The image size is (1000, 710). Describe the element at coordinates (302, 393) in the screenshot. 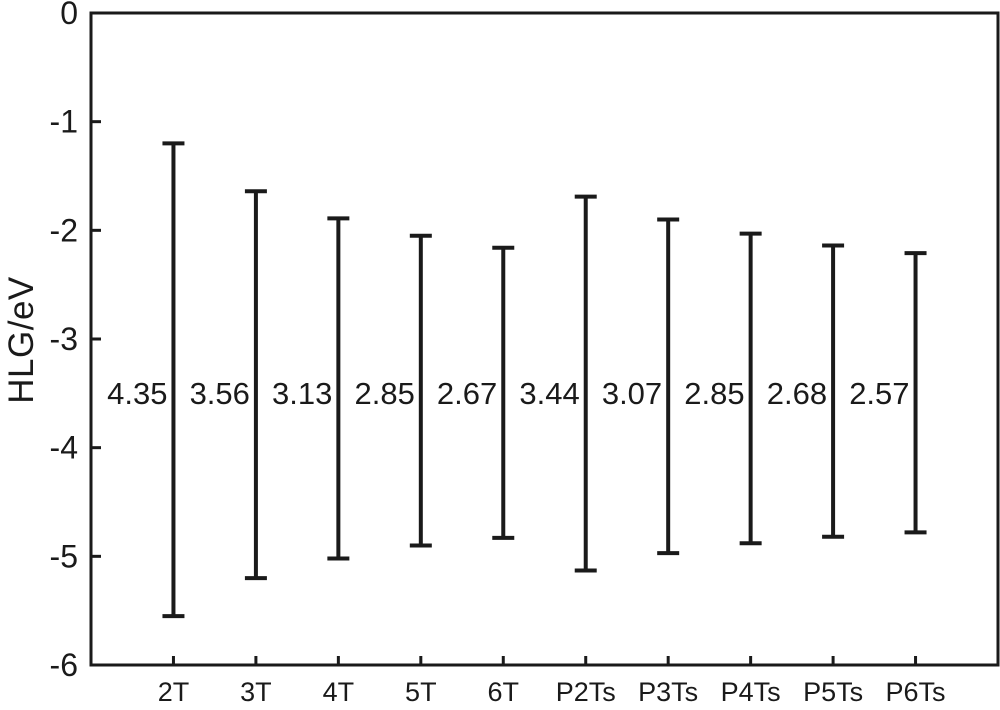

I see `gap-label-4T: 3.13` at that location.